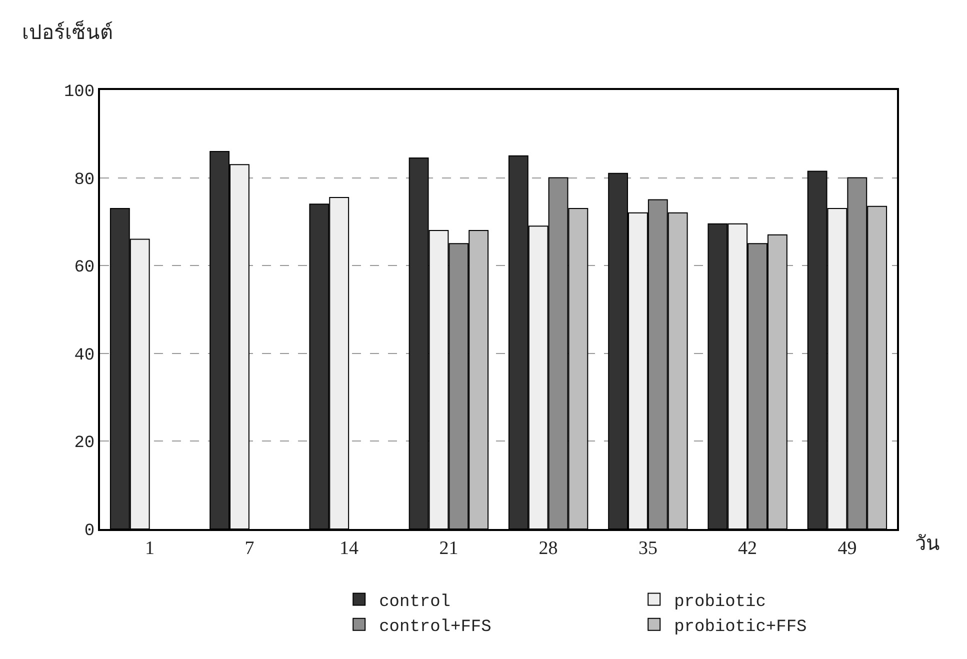 The image size is (967, 659). I want to click on legend-label: control+FFS, so click(435, 627).